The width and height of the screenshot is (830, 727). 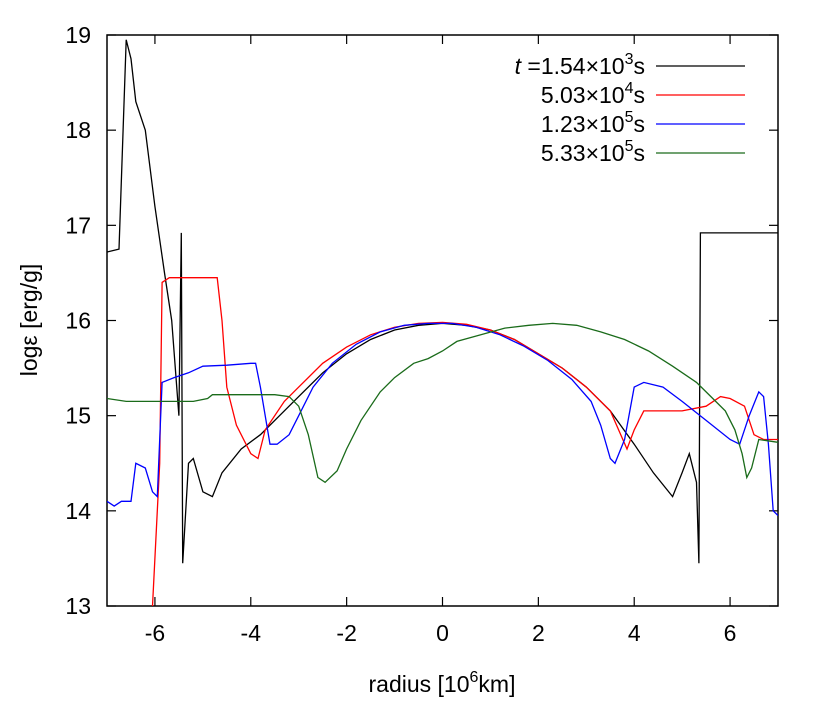 What do you see at coordinates (78, 511) in the screenshot?
I see `y-tick-label: 14` at bounding box center [78, 511].